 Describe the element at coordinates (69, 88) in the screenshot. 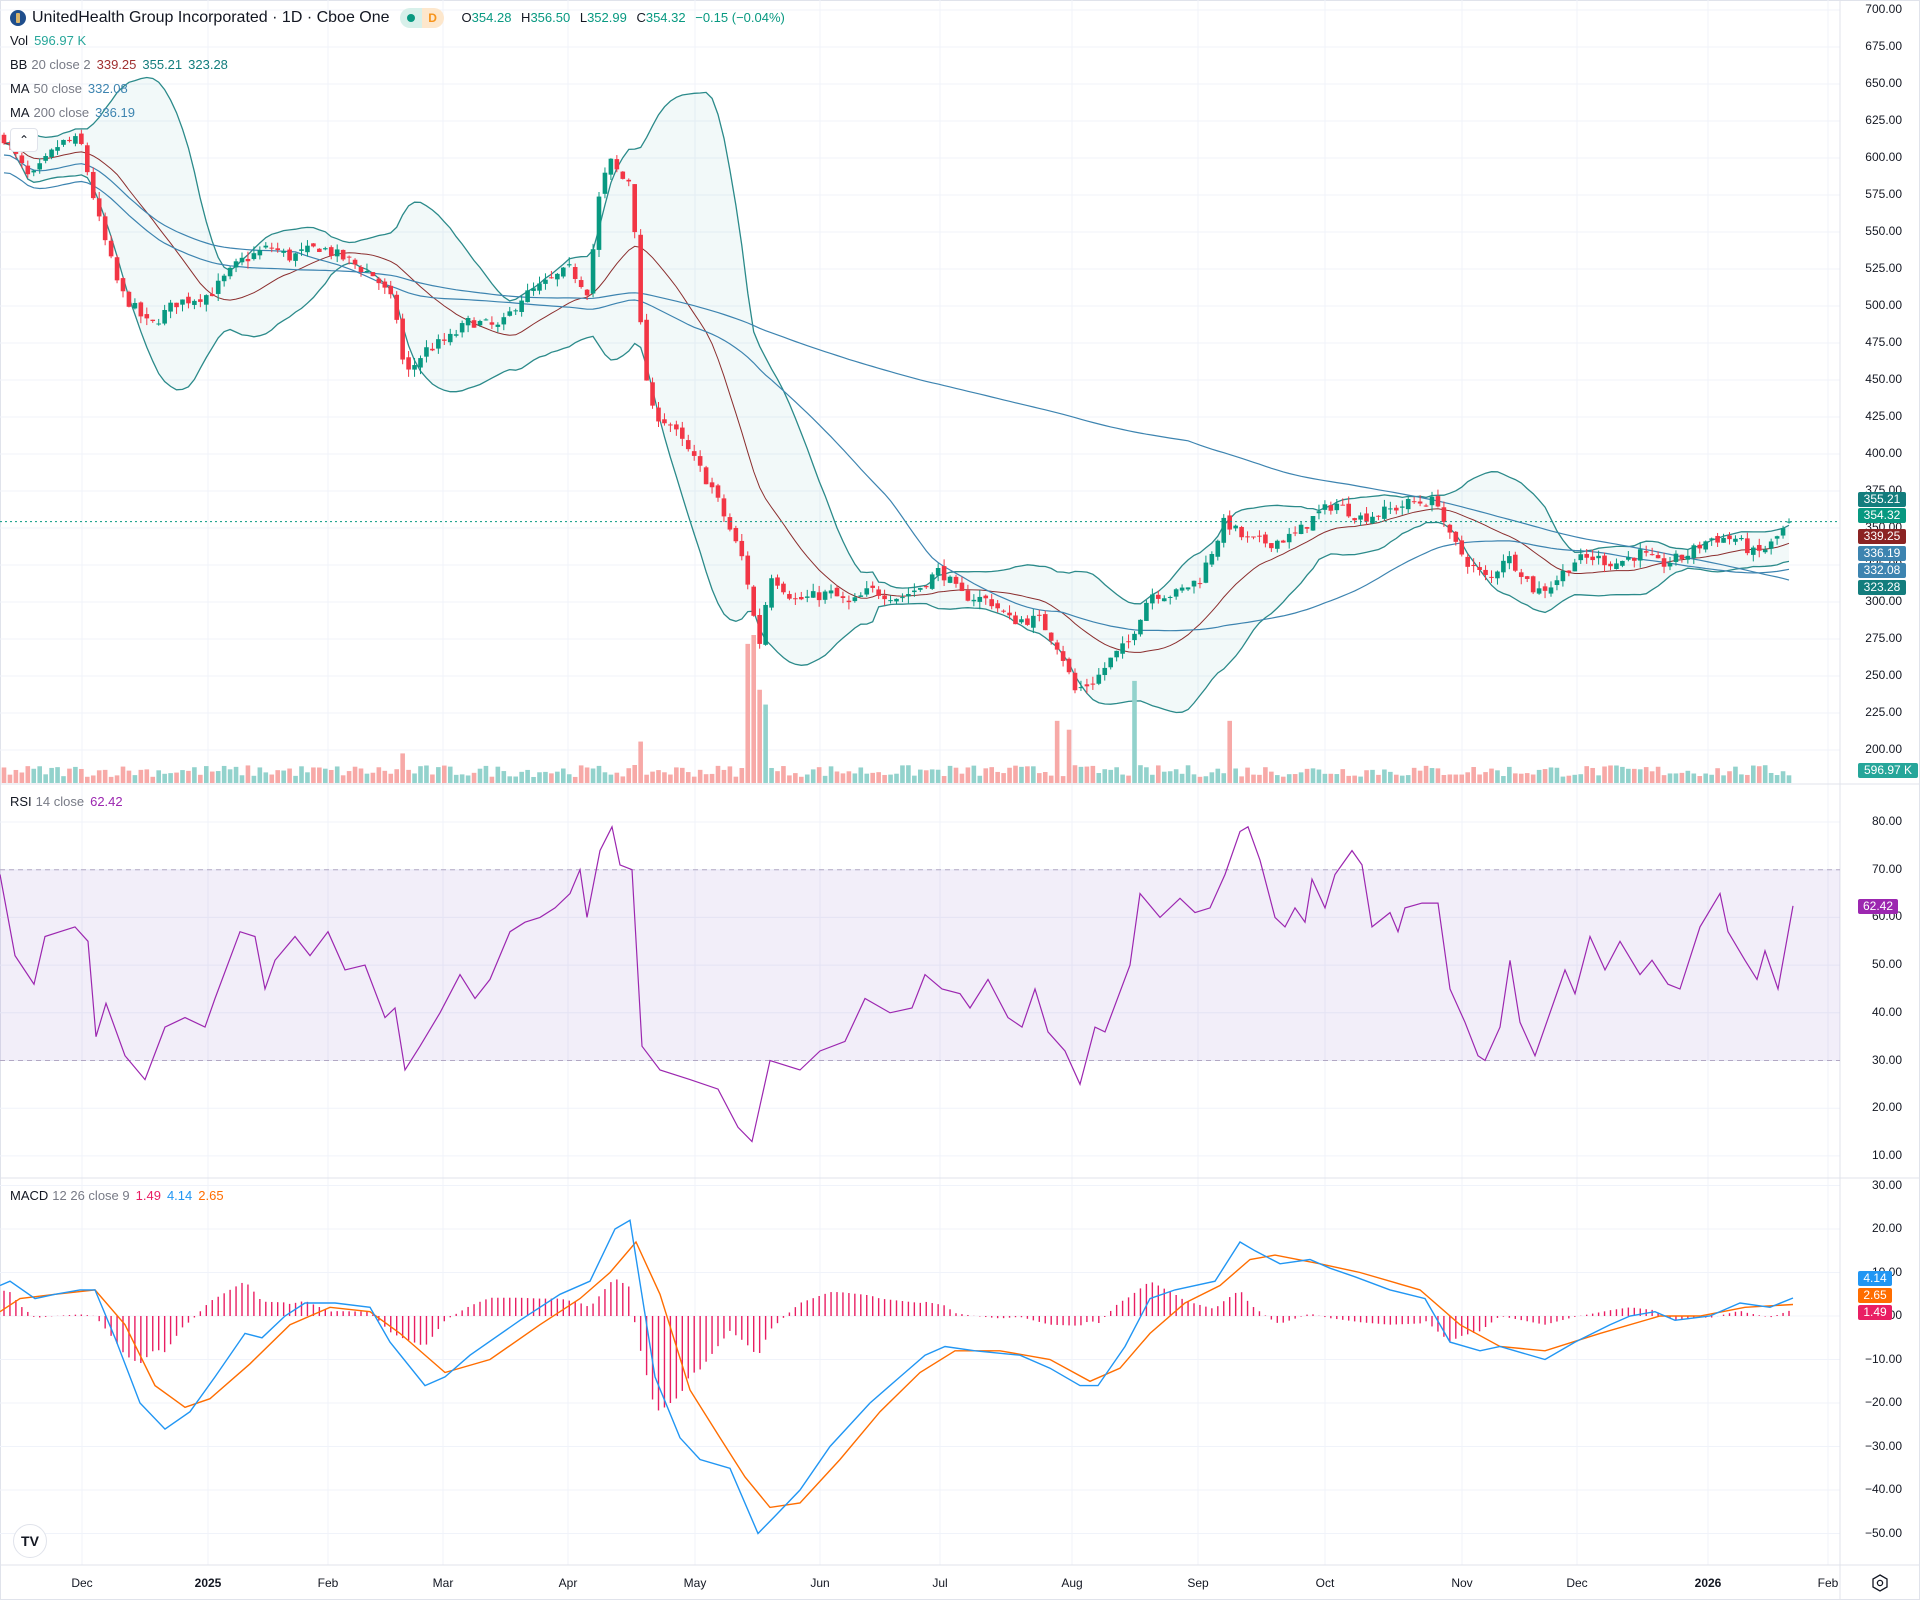

I see `legend-ma50: MA 50 close 332.08` at that location.